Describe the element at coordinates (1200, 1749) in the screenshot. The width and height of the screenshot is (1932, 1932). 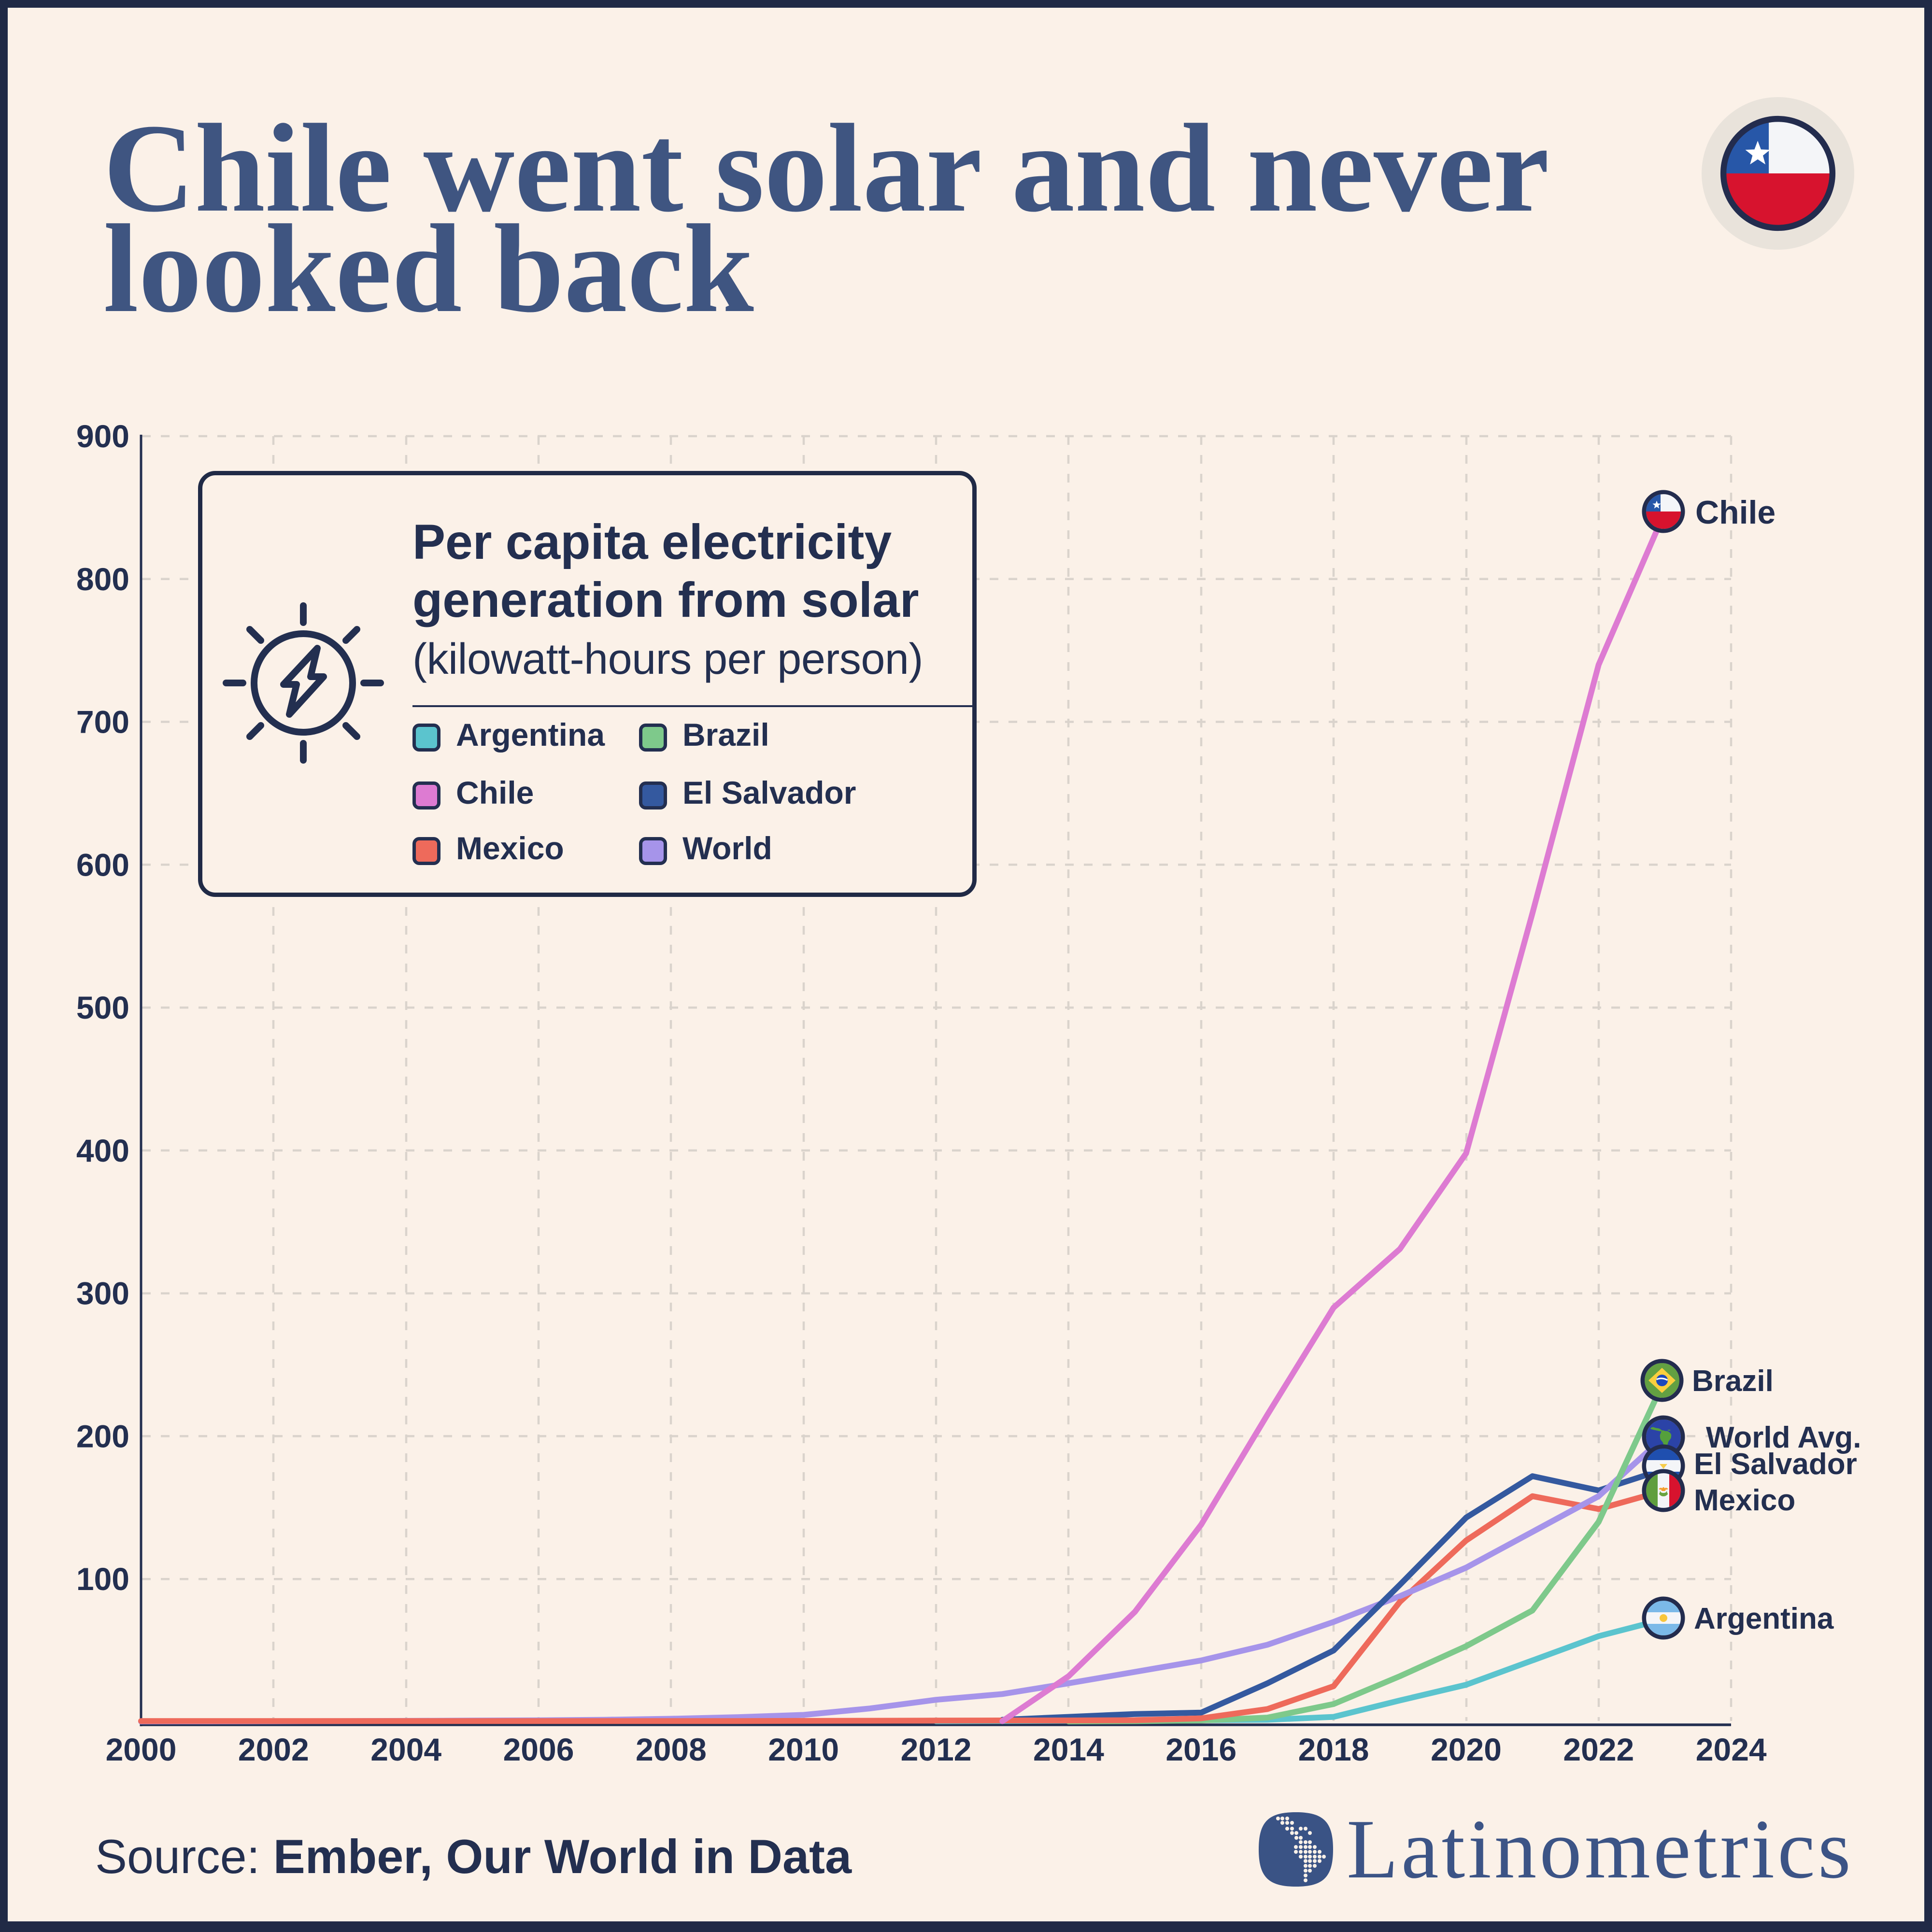
I see `svg-text: 2016` at that location.